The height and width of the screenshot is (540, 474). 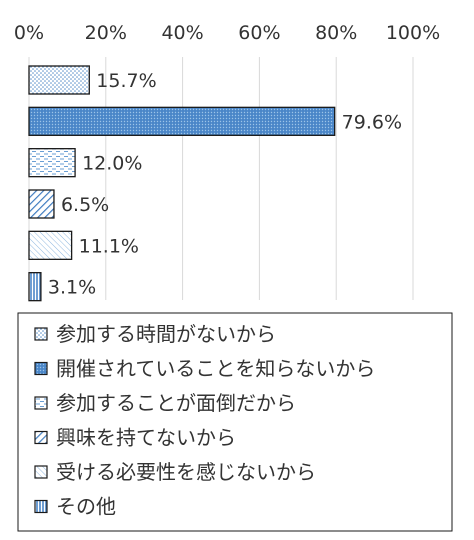 What do you see at coordinates (126, 81) in the screenshot?
I see `data-label: 15.7%` at bounding box center [126, 81].